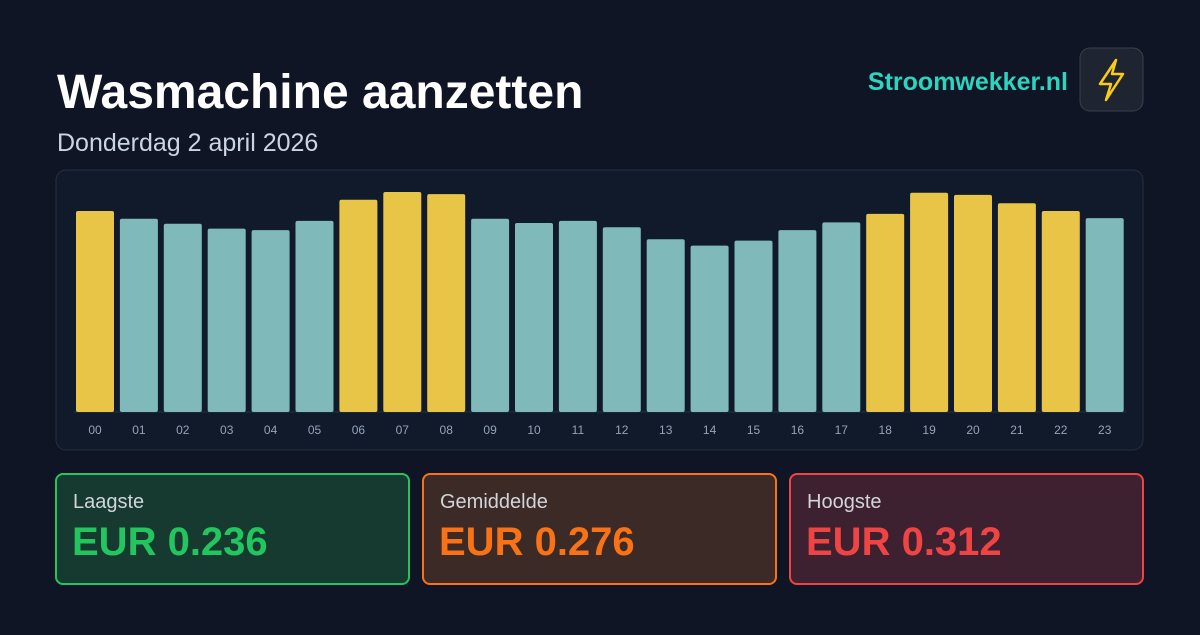  Describe the element at coordinates (534, 430) in the screenshot. I see `x-tick-label: 10` at that location.